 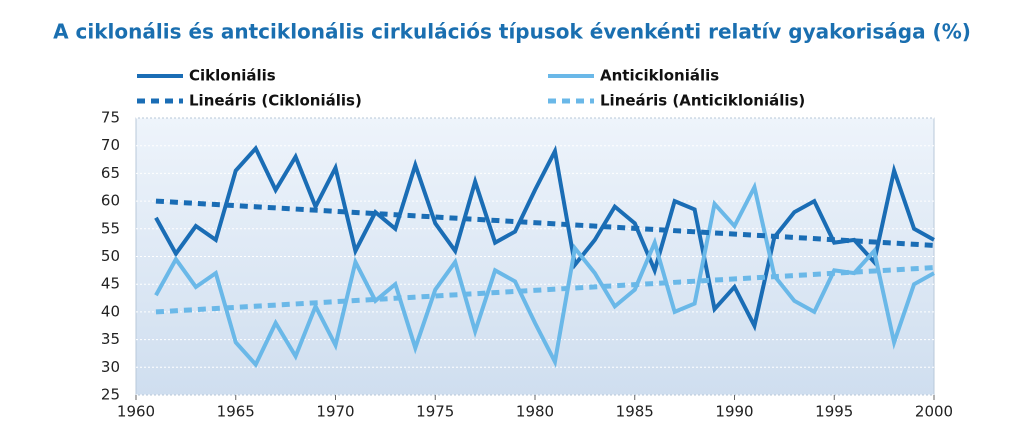 I want to click on legend-label: Lineáris (Anticikloniális), so click(x=702, y=101).